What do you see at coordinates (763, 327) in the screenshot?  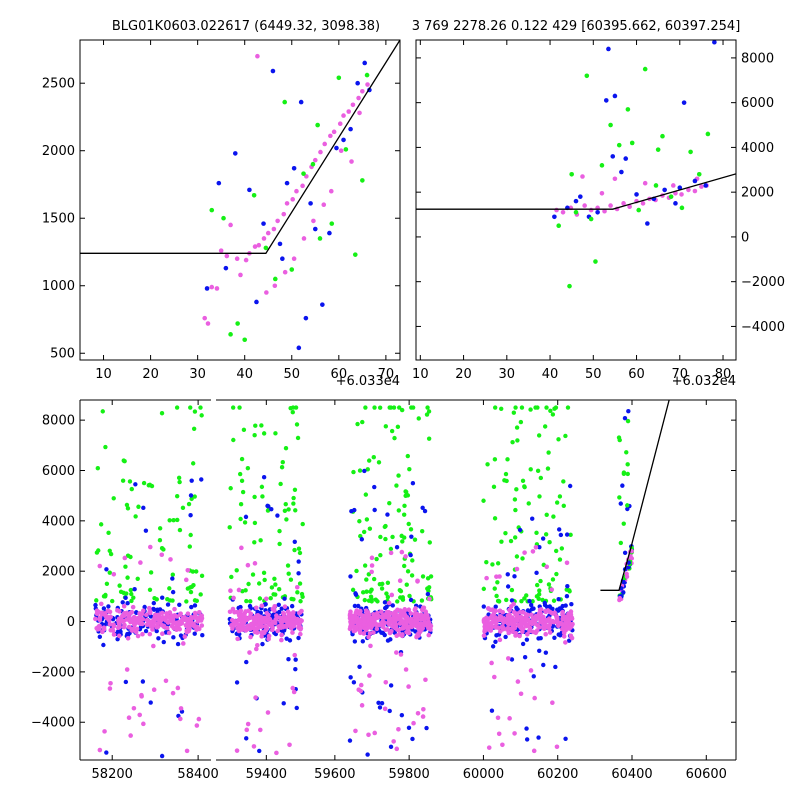 I see `top-right-y-tick-label: −4000` at bounding box center [763, 327].